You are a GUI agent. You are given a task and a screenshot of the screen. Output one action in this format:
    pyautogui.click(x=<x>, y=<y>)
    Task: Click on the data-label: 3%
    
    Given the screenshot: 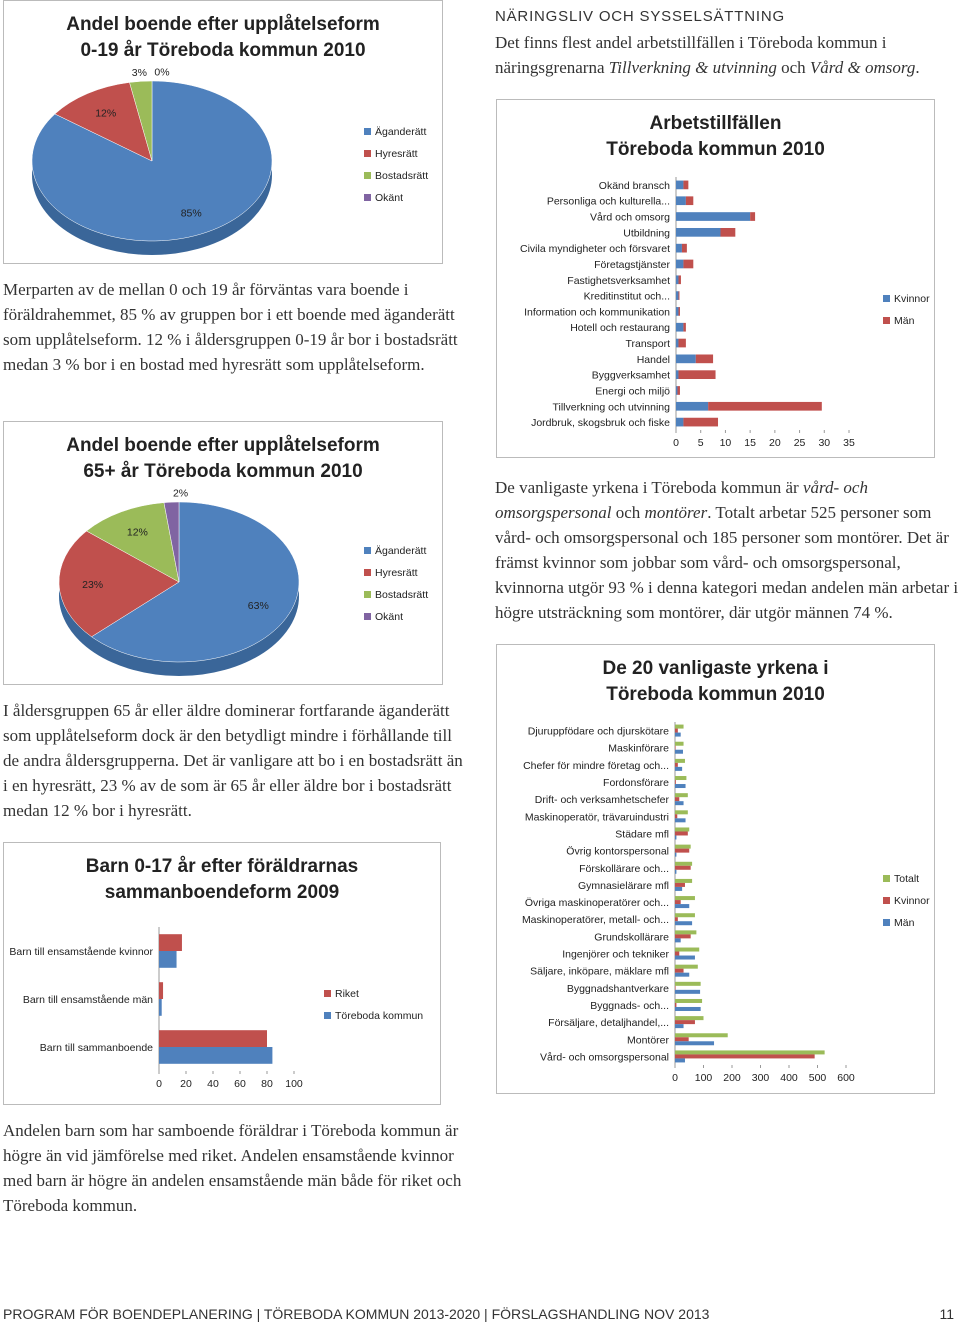 What is the action you would take?
    pyautogui.click(x=139, y=73)
    